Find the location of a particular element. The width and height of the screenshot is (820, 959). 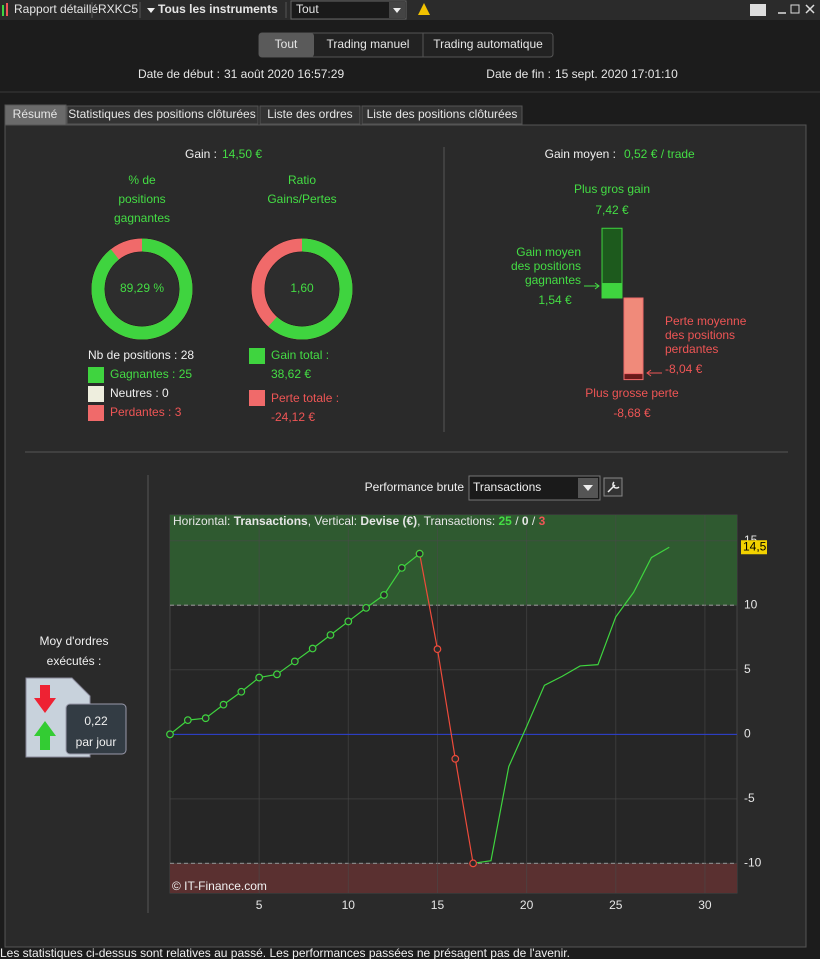

profit-zone is located at coordinates (453, 560).